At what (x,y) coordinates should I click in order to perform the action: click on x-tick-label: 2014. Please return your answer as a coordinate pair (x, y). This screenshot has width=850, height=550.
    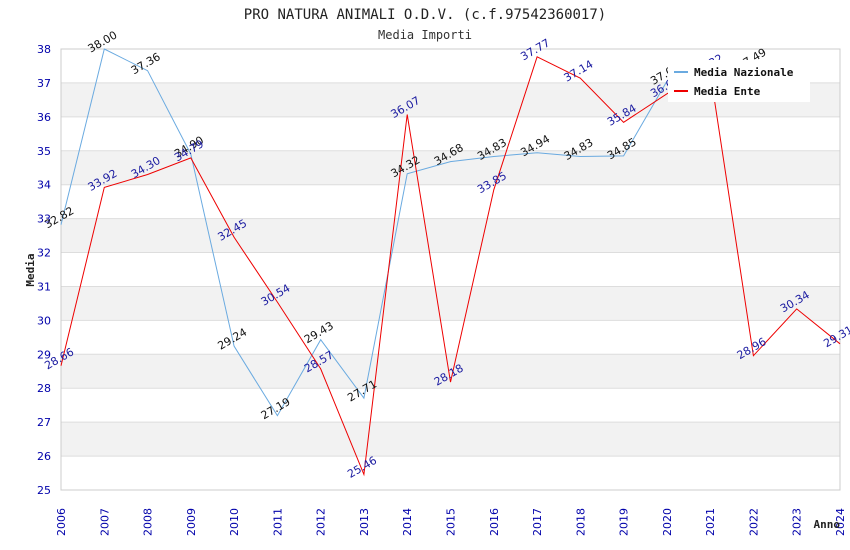
    Looking at the image, I should click on (407, 522).